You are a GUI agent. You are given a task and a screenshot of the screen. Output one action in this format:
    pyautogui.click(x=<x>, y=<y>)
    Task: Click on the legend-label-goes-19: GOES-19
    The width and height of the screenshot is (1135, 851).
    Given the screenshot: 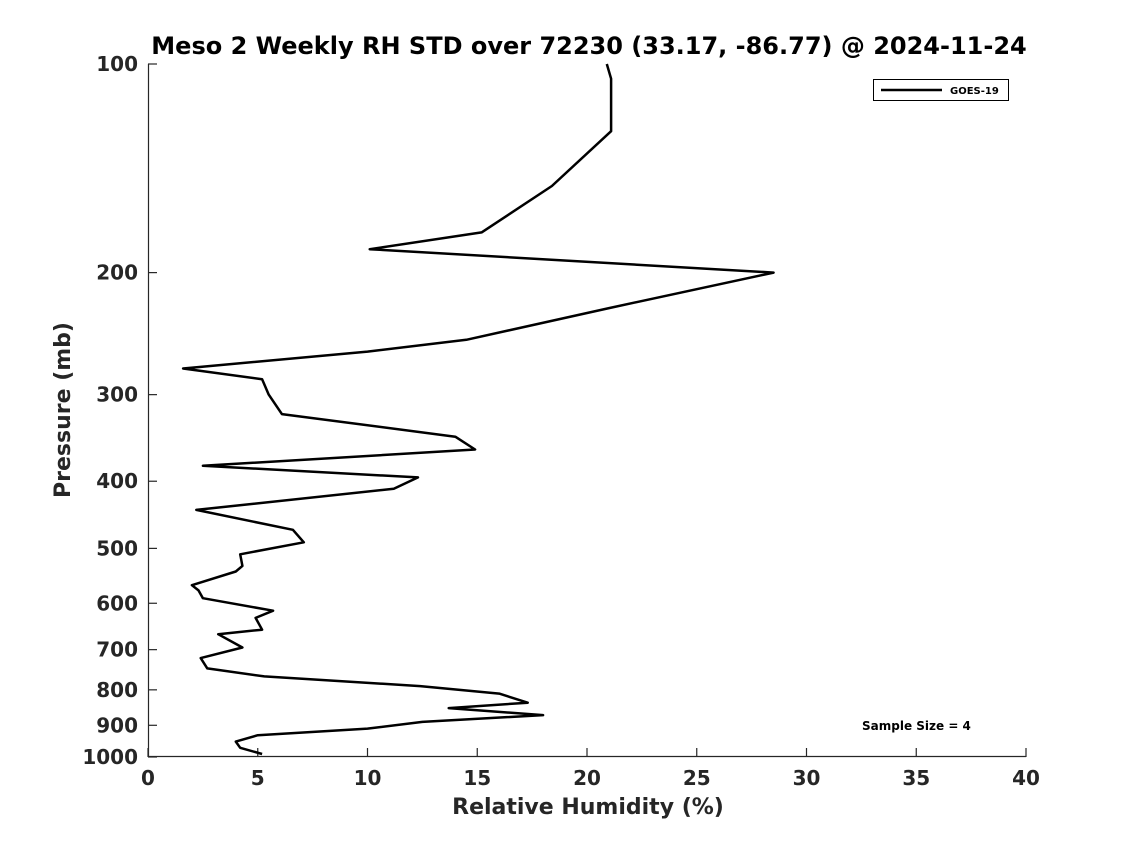 What is the action you would take?
    pyautogui.click(x=974, y=91)
    